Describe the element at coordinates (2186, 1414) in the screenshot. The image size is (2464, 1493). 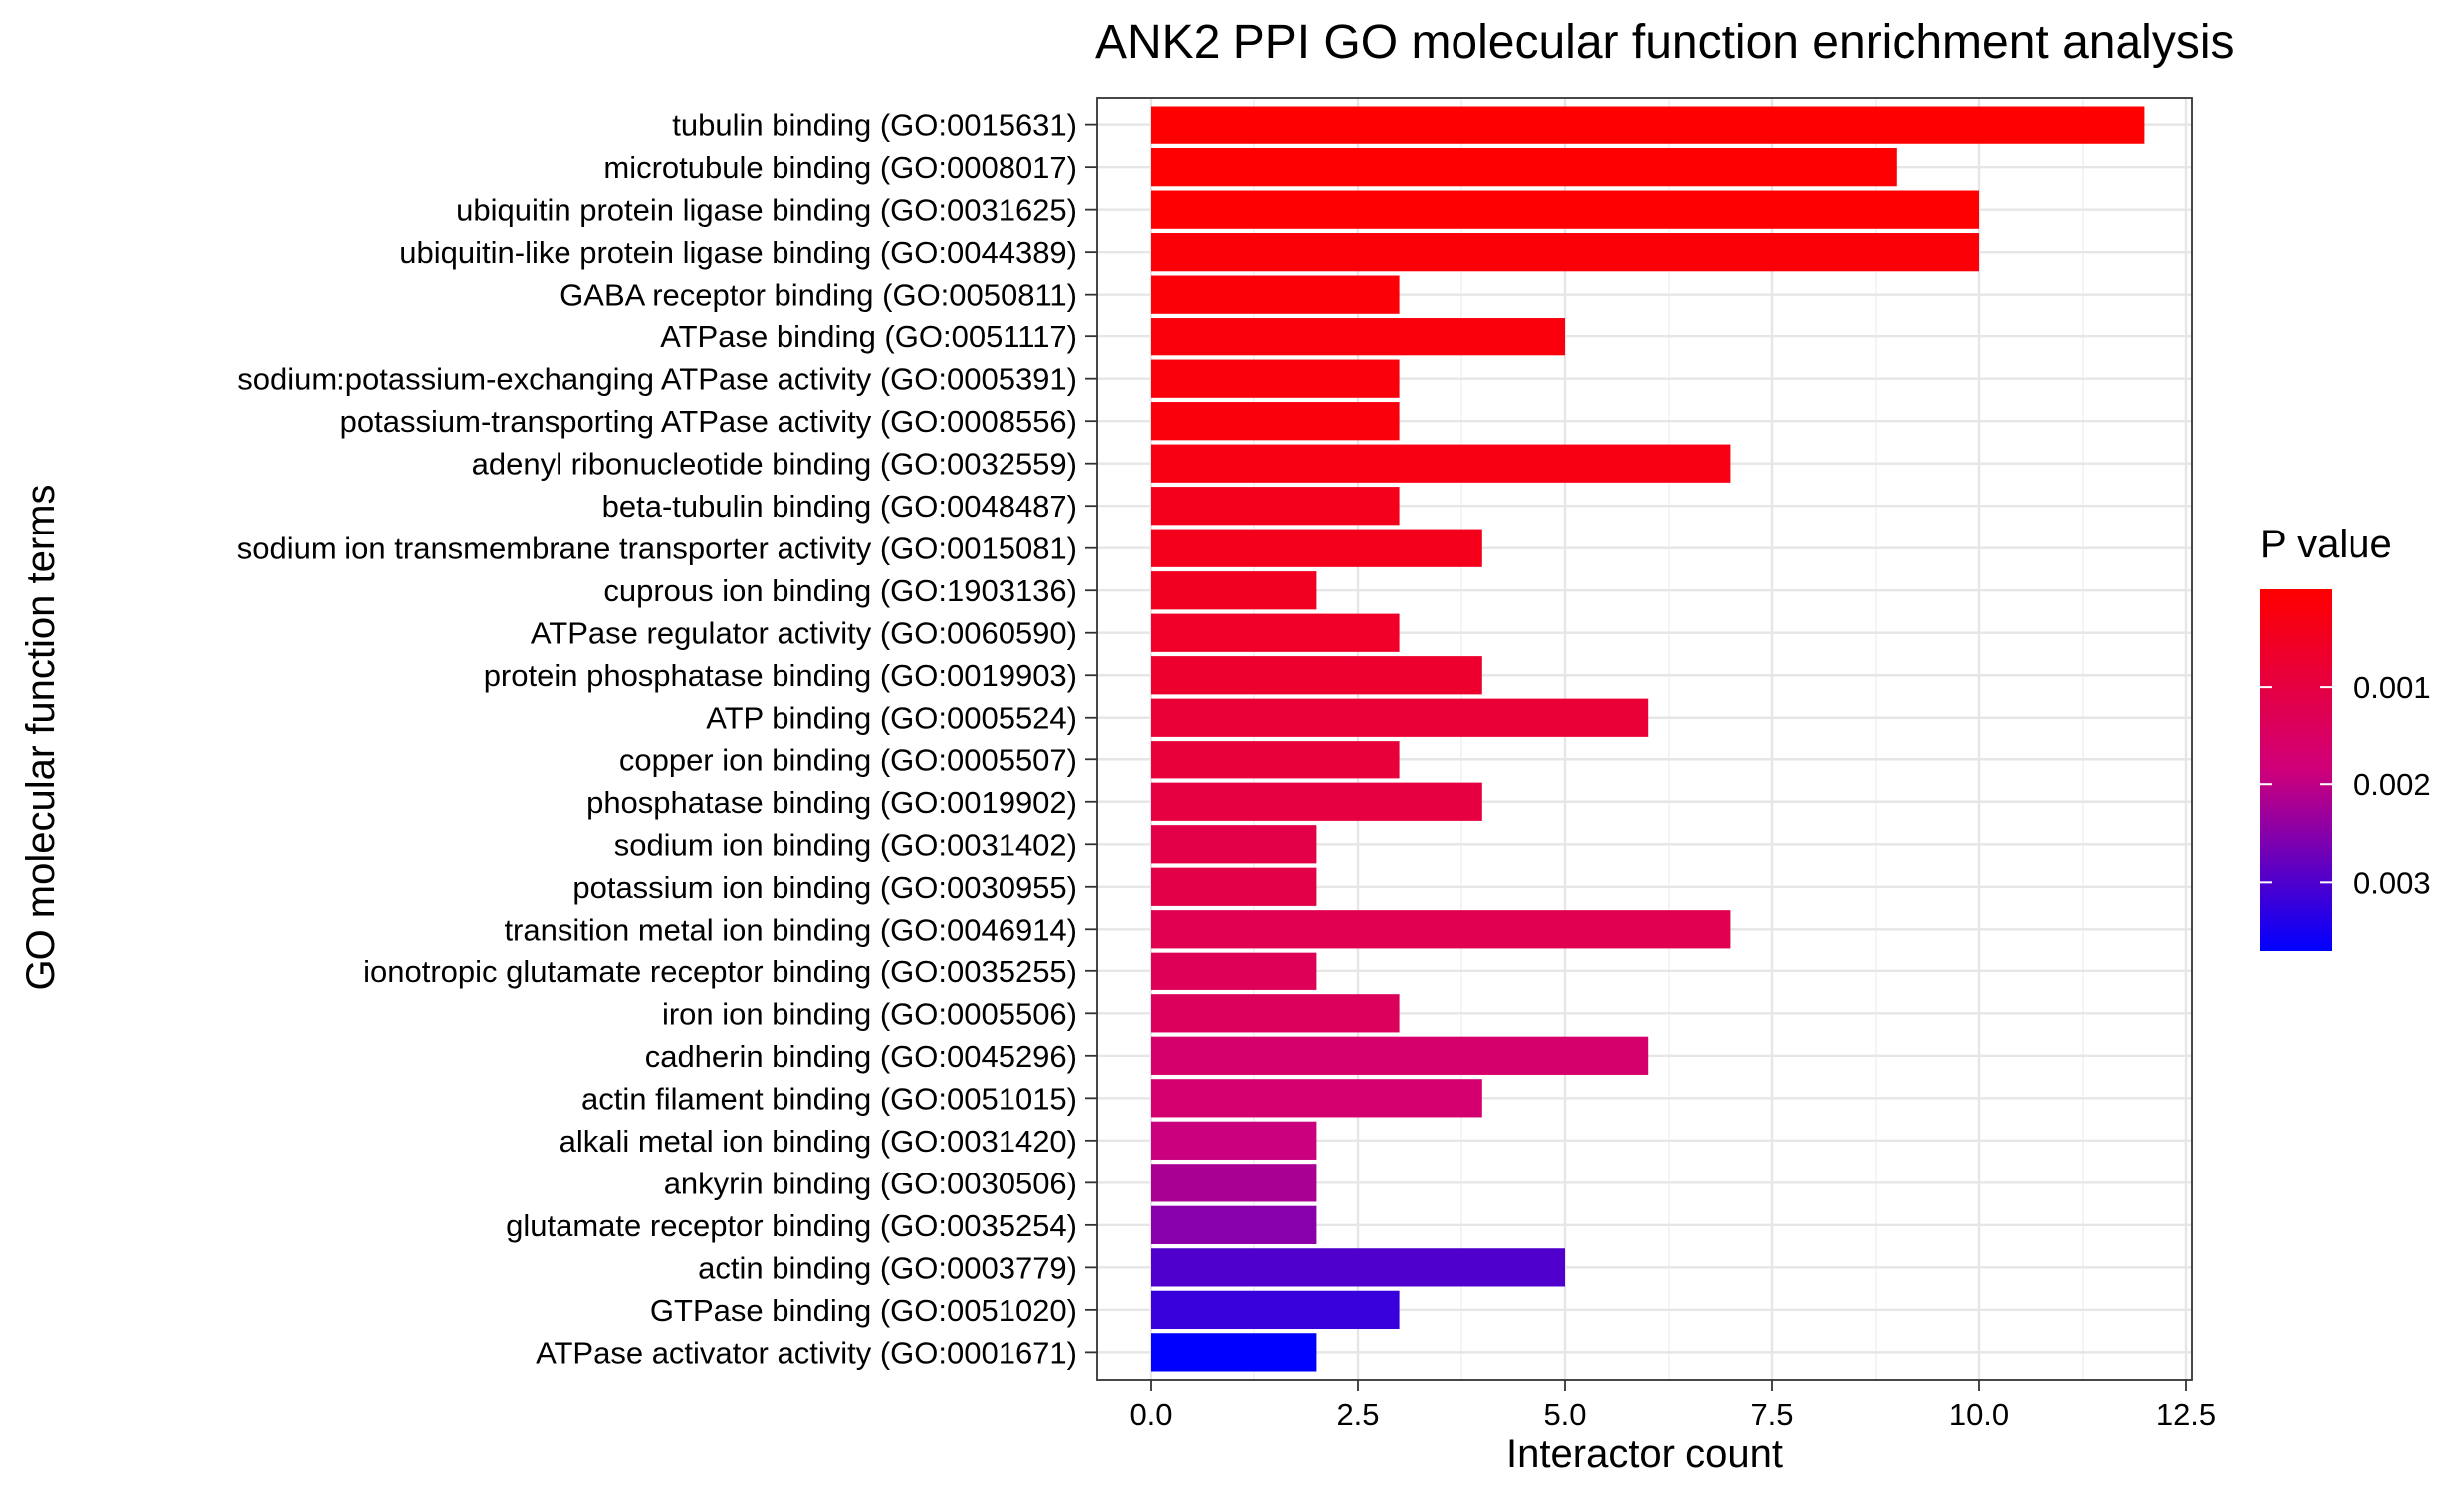
I see `x-tick-label: 12.5` at that location.